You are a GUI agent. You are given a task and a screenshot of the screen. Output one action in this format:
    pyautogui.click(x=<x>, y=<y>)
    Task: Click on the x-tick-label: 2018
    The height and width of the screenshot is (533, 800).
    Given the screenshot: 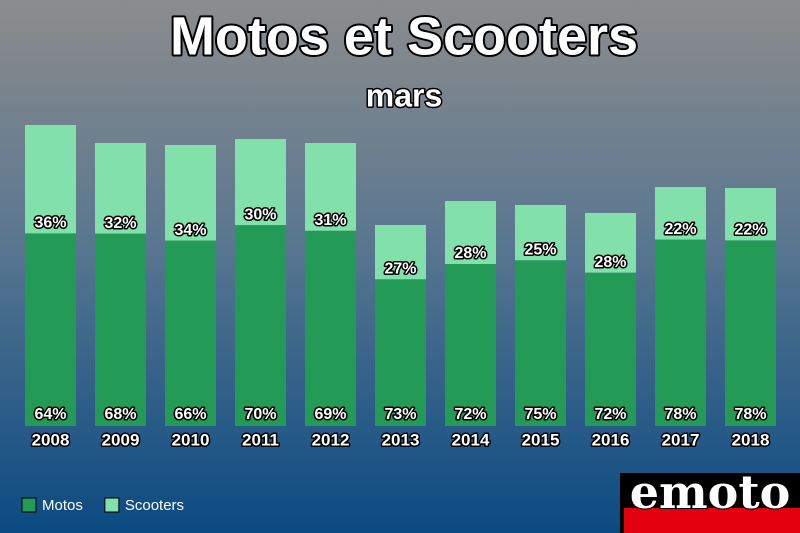 What is the action you would take?
    pyautogui.click(x=751, y=439)
    